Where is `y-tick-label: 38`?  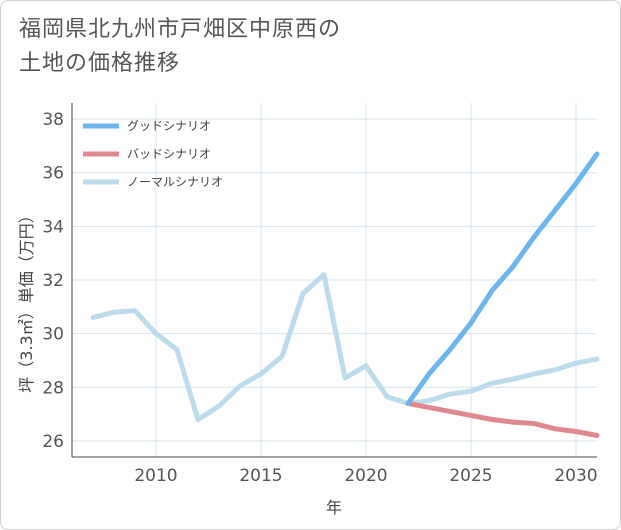
y-tick-label: 38 is located at coordinates (53, 120).